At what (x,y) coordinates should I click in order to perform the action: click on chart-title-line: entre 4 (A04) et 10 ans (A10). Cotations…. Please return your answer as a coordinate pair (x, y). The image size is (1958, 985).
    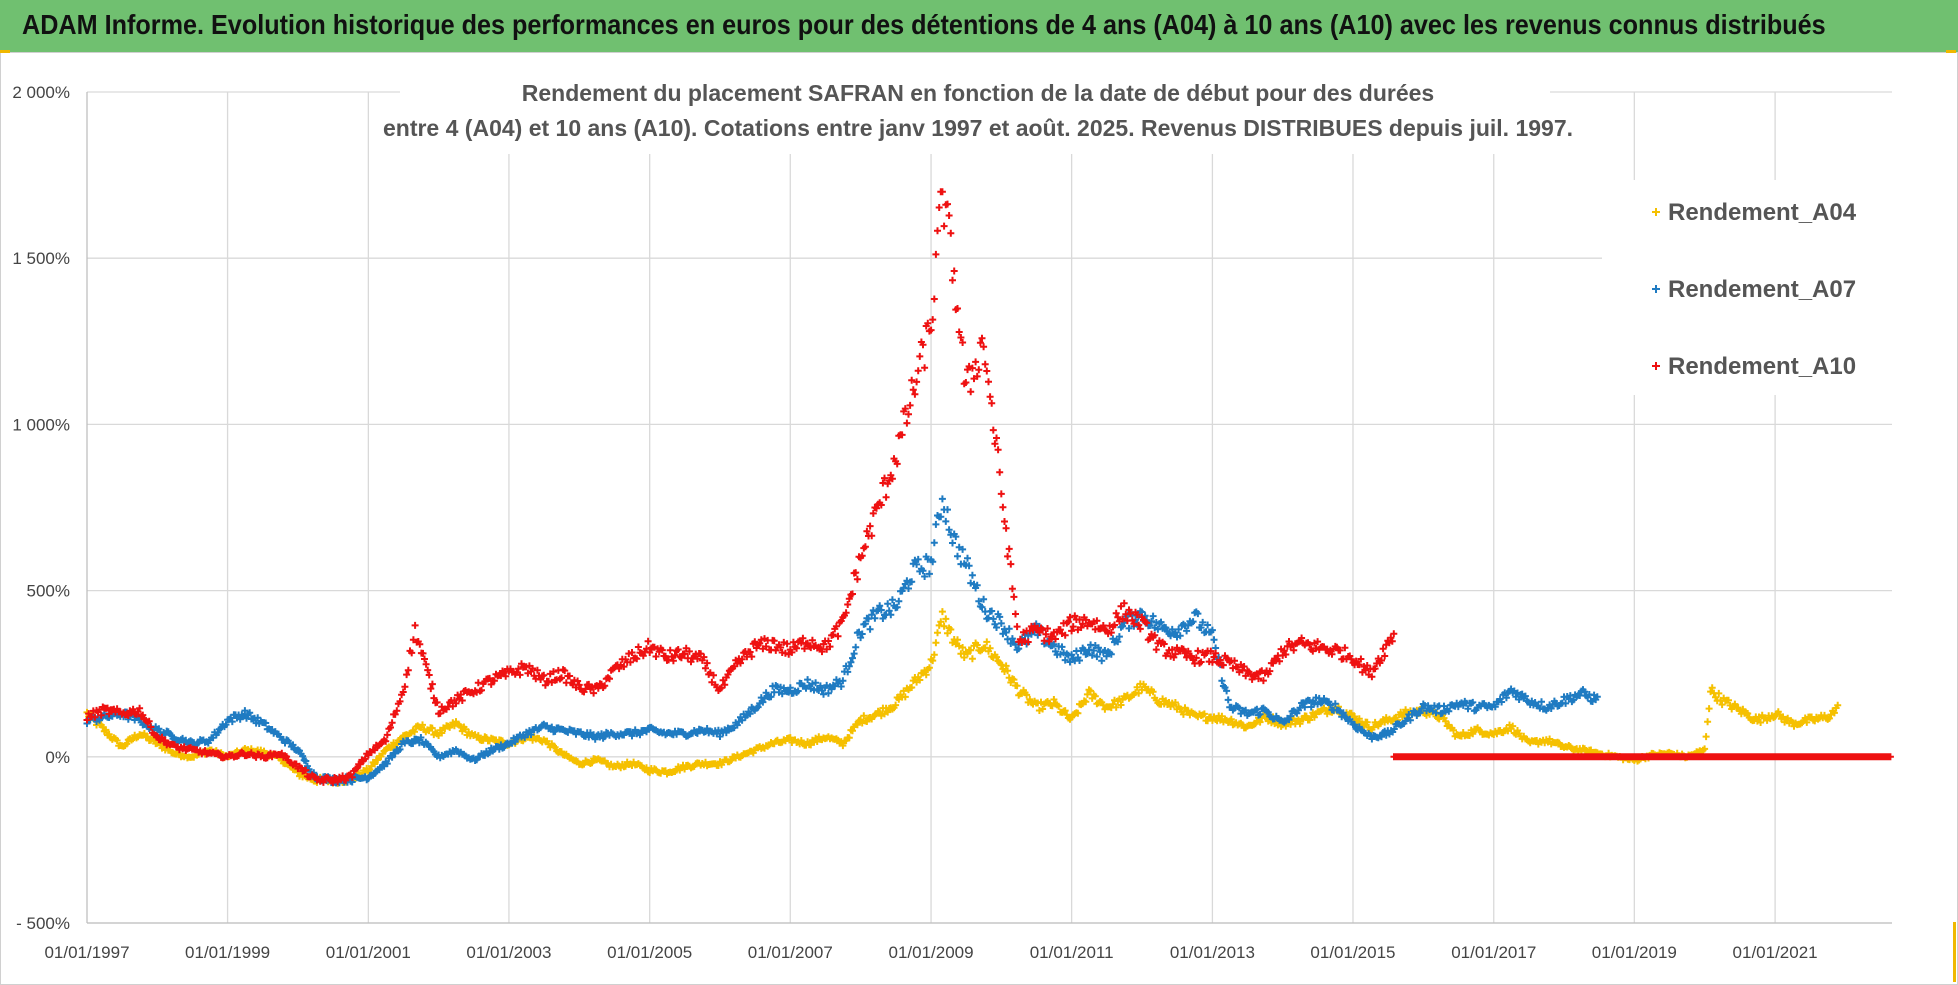
    Looking at the image, I should click on (978, 128).